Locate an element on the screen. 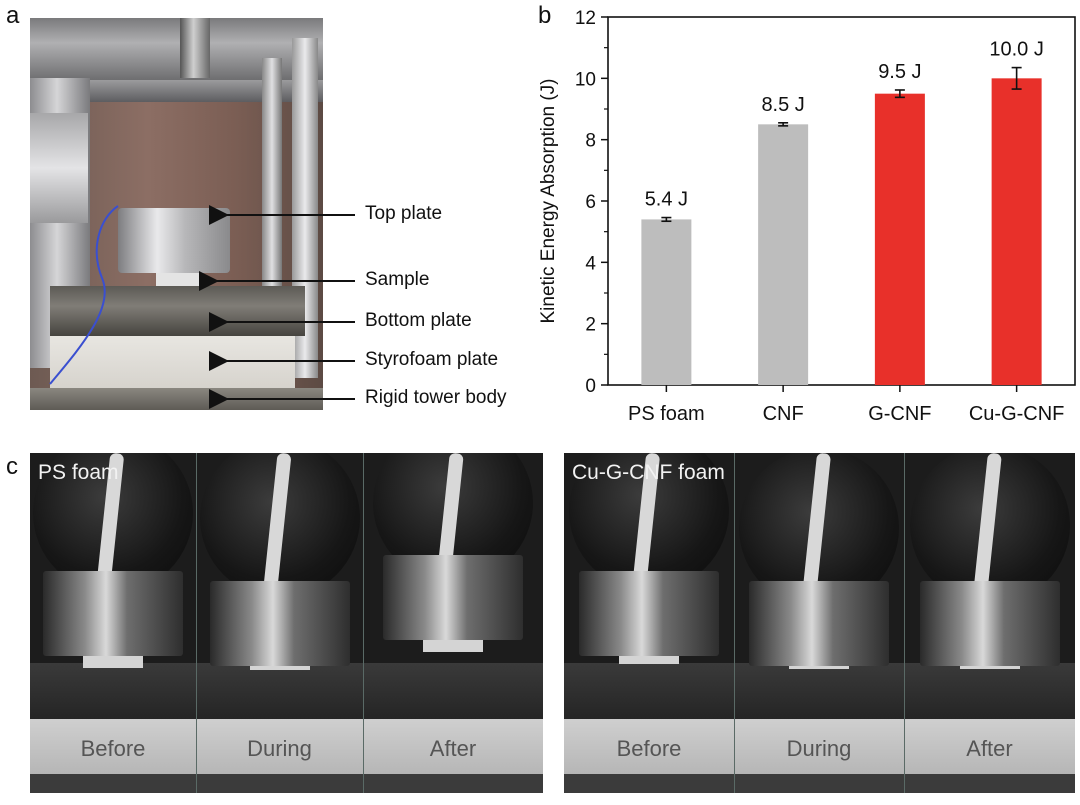 Image resolution: width=1080 pixels, height=805 pixels. y-axis-label: Kinetic Energy Absorption (J) is located at coordinates (548, 200).